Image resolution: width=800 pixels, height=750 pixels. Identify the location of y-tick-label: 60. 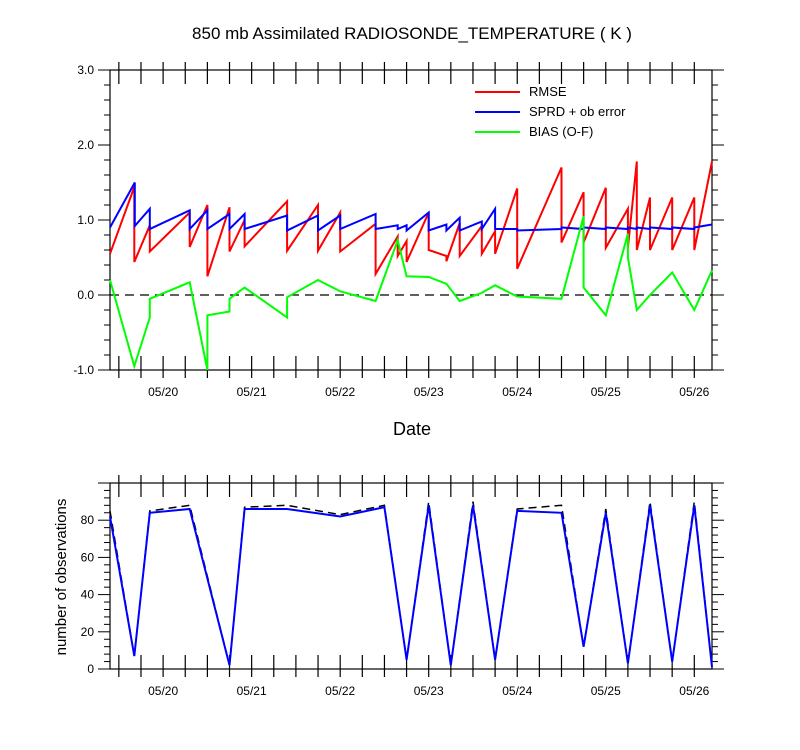
(88, 557).